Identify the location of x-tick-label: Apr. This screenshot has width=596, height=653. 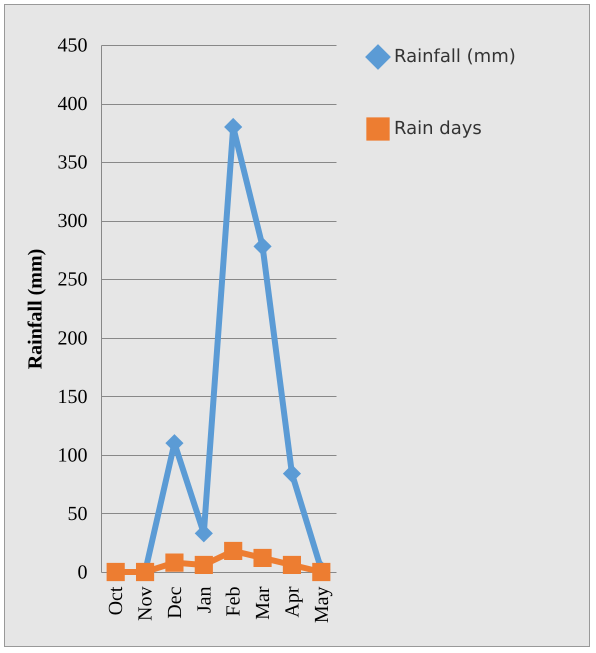
(292, 602).